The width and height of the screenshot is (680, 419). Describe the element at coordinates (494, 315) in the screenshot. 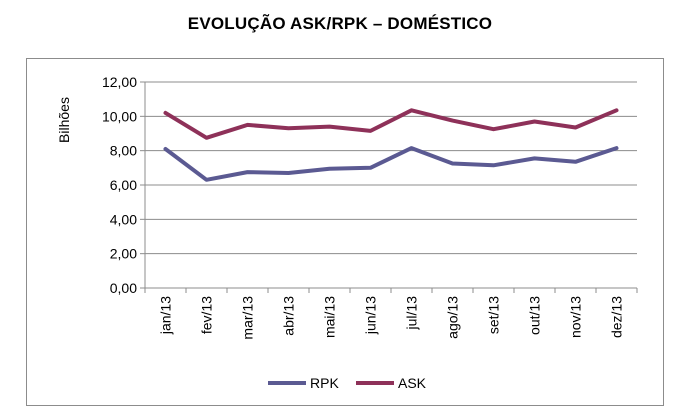

I see `x-tick-label: set/13` at that location.